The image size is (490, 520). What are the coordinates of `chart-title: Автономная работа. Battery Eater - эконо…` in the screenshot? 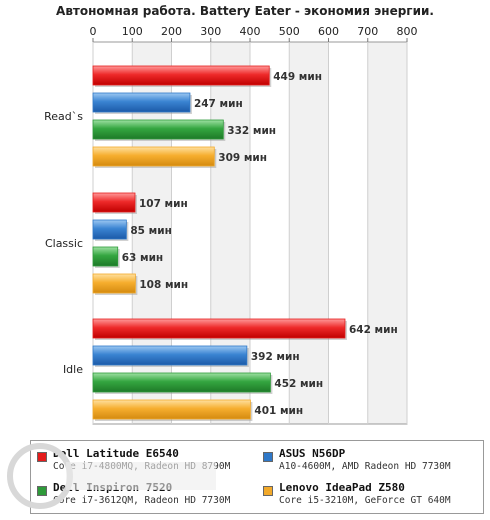 It's located at (245, 11).